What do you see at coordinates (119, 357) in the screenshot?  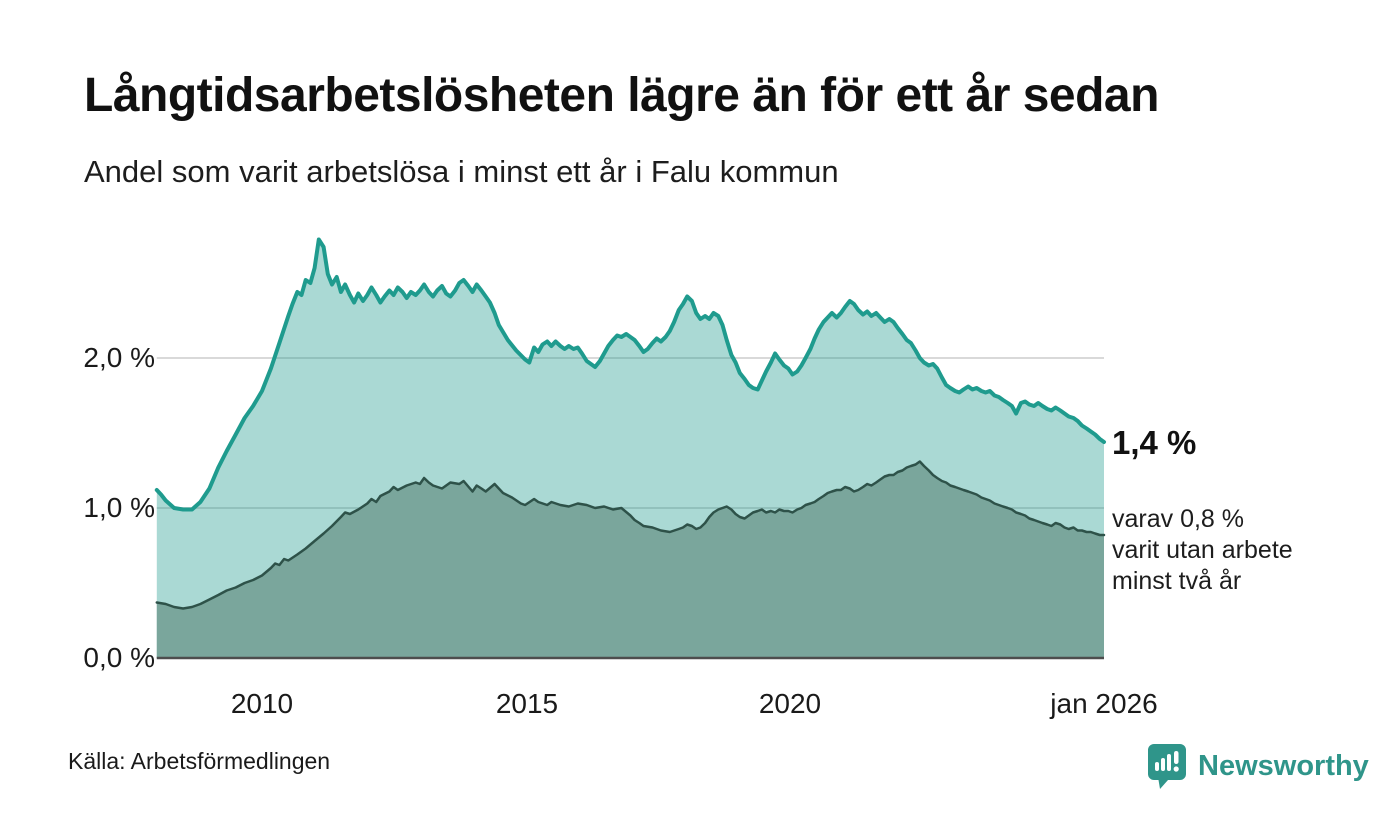 I see `y-tick-label-2: 2,0 %` at bounding box center [119, 357].